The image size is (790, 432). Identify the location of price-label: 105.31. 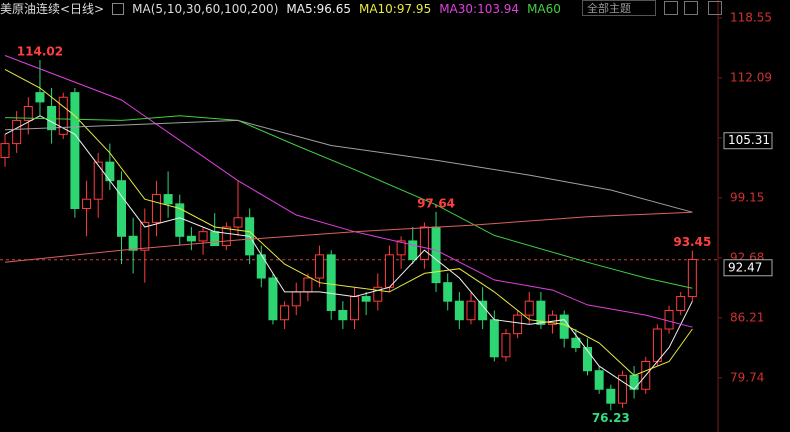
(749, 140).